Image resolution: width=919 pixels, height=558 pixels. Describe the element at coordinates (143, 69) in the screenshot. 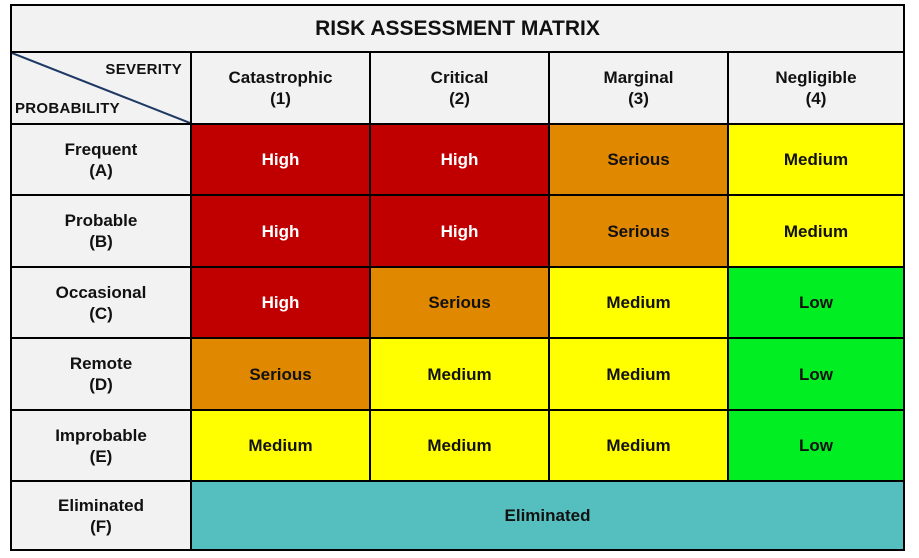

I see `severity-axis-label: SEVERITY` at that location.